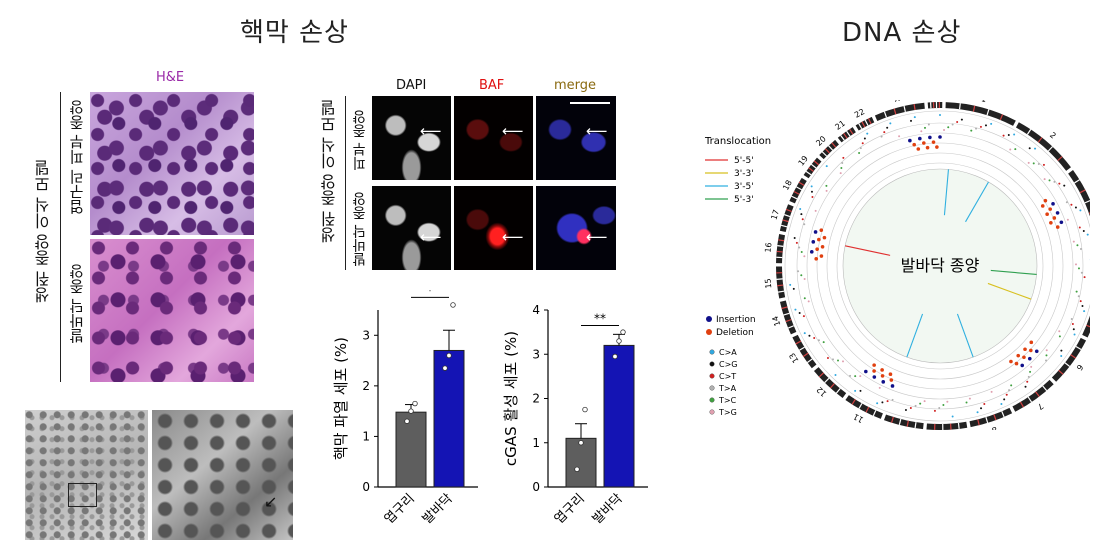  What do you see at coordinates (43, 232) in the screenshot?
I see `he-group-label: 생쥐 종양 이식 모델` at bounding box center [43, 232].